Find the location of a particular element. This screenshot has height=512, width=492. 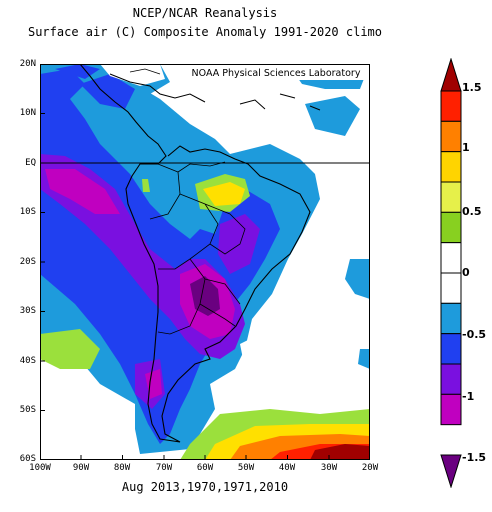

lat-label: 50S is located at coordinates (27, 410).